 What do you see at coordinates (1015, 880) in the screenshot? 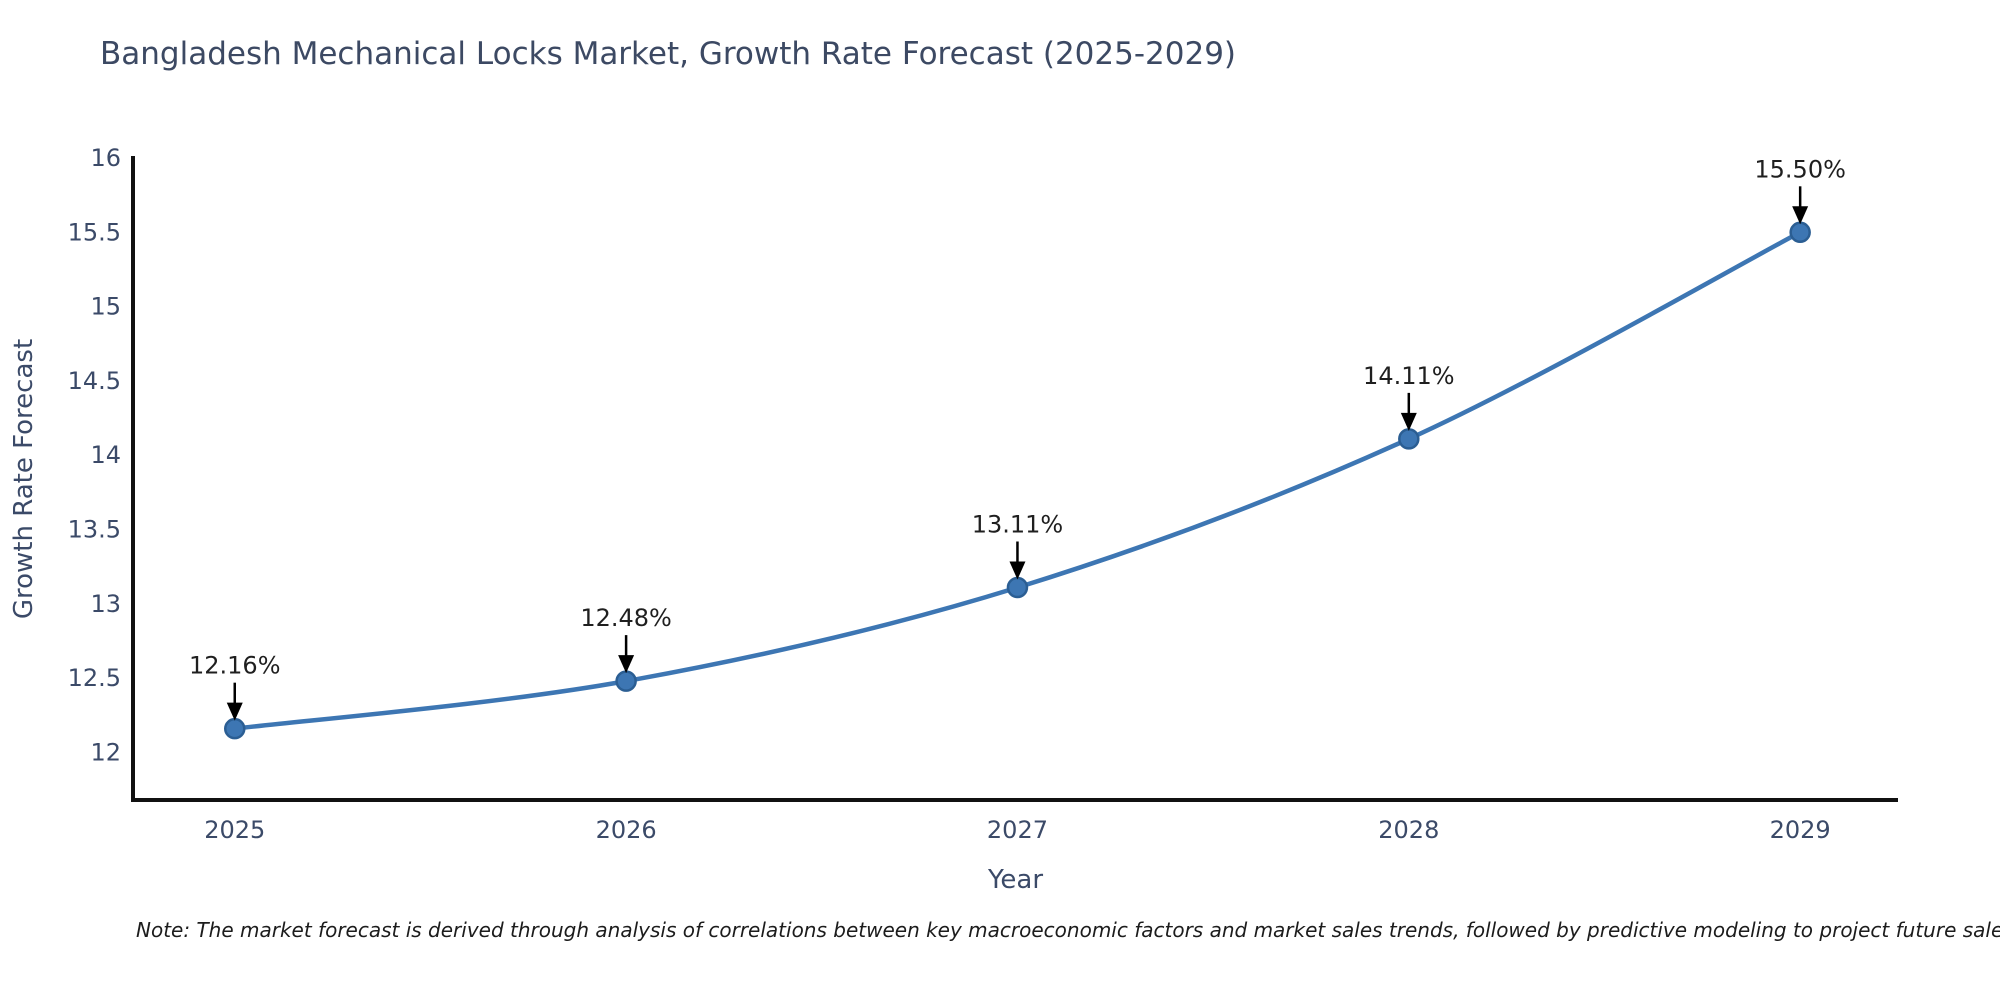
I see `x-axis-title: Year` at bounding box center [1015, 880].